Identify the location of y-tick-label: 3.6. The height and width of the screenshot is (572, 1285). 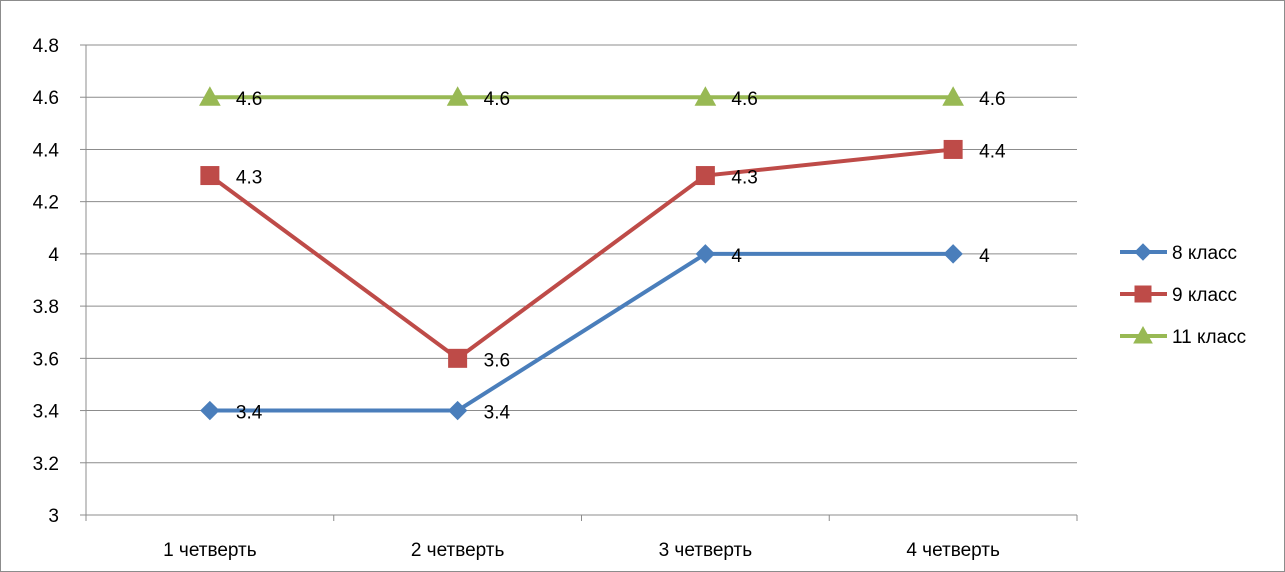
(46, 359).